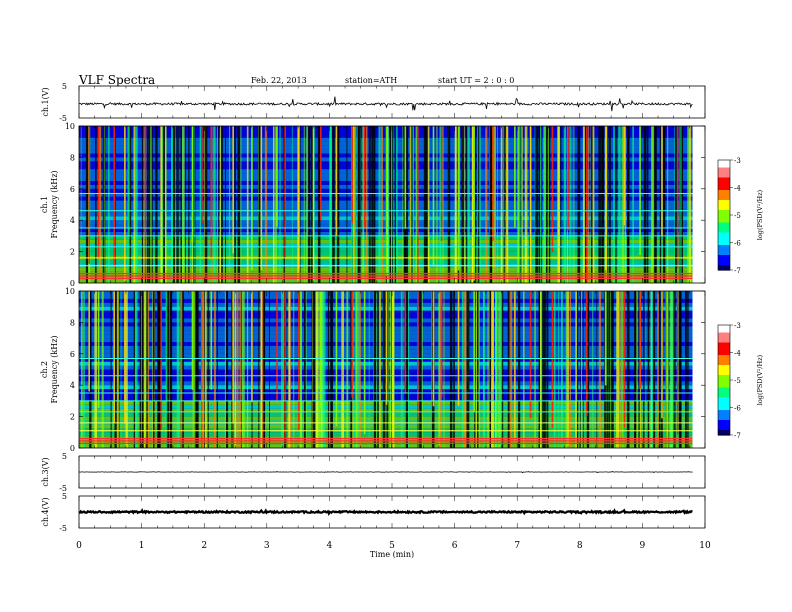 The image size is (792, 612). What do you see at coordinates (373, 512) in the screenshot?
I see `panel-ch4_wave: 5 -5 ch.4(V)` at bounding box center [373, 512].